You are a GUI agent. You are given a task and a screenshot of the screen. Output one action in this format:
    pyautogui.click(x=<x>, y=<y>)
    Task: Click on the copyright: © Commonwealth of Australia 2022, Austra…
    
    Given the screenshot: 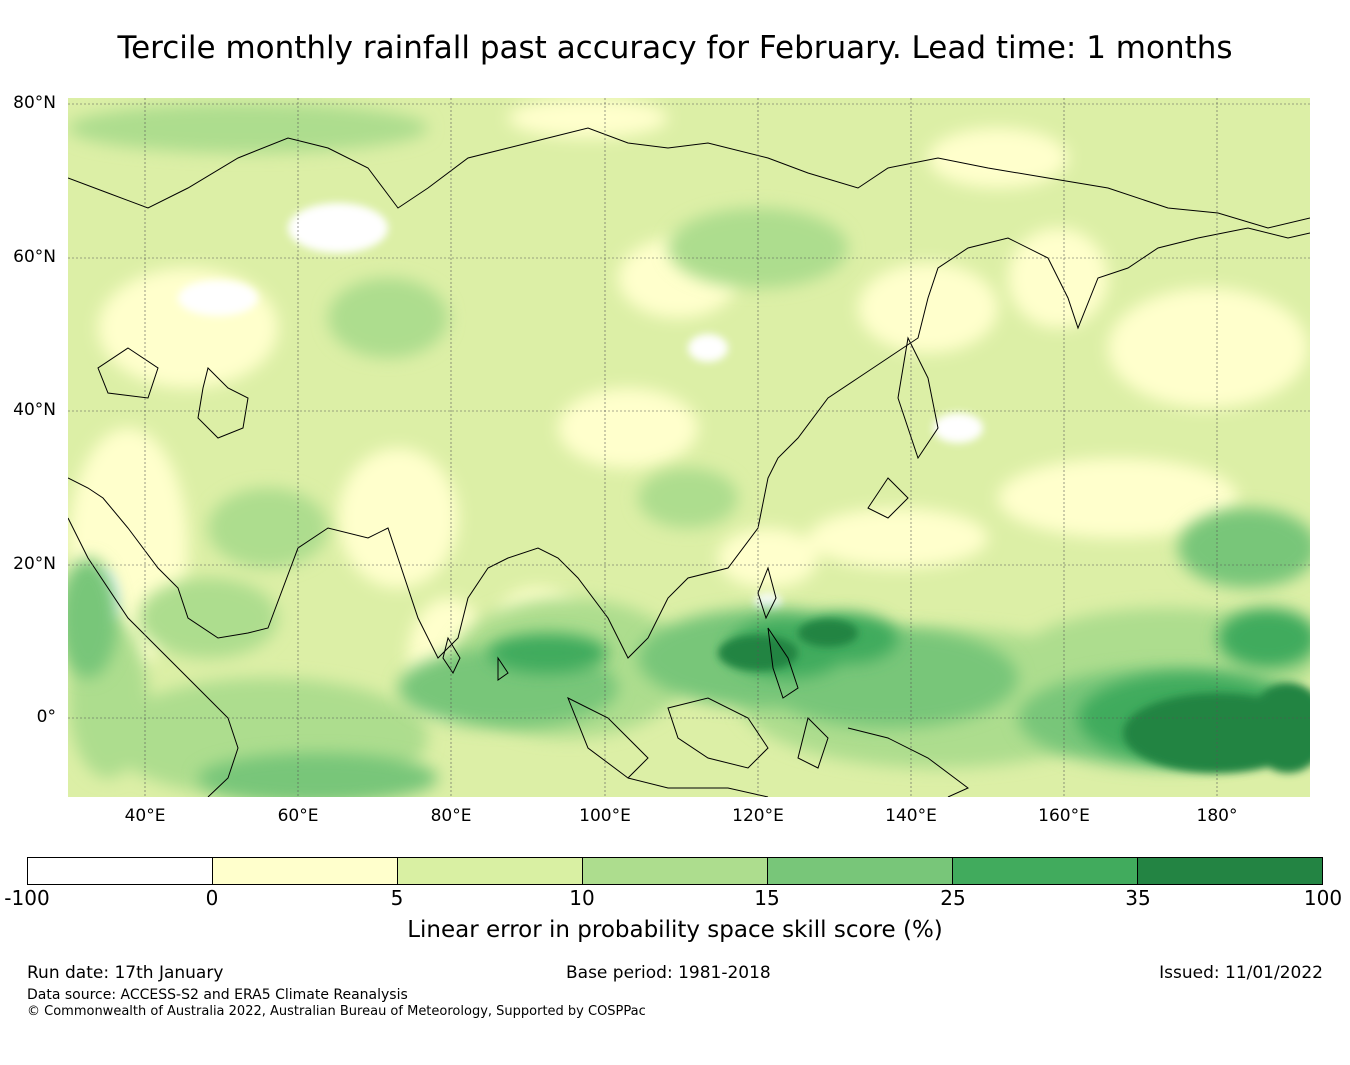 What is the action you would take?
    pyautogui.click(x=336, y=1011)
    